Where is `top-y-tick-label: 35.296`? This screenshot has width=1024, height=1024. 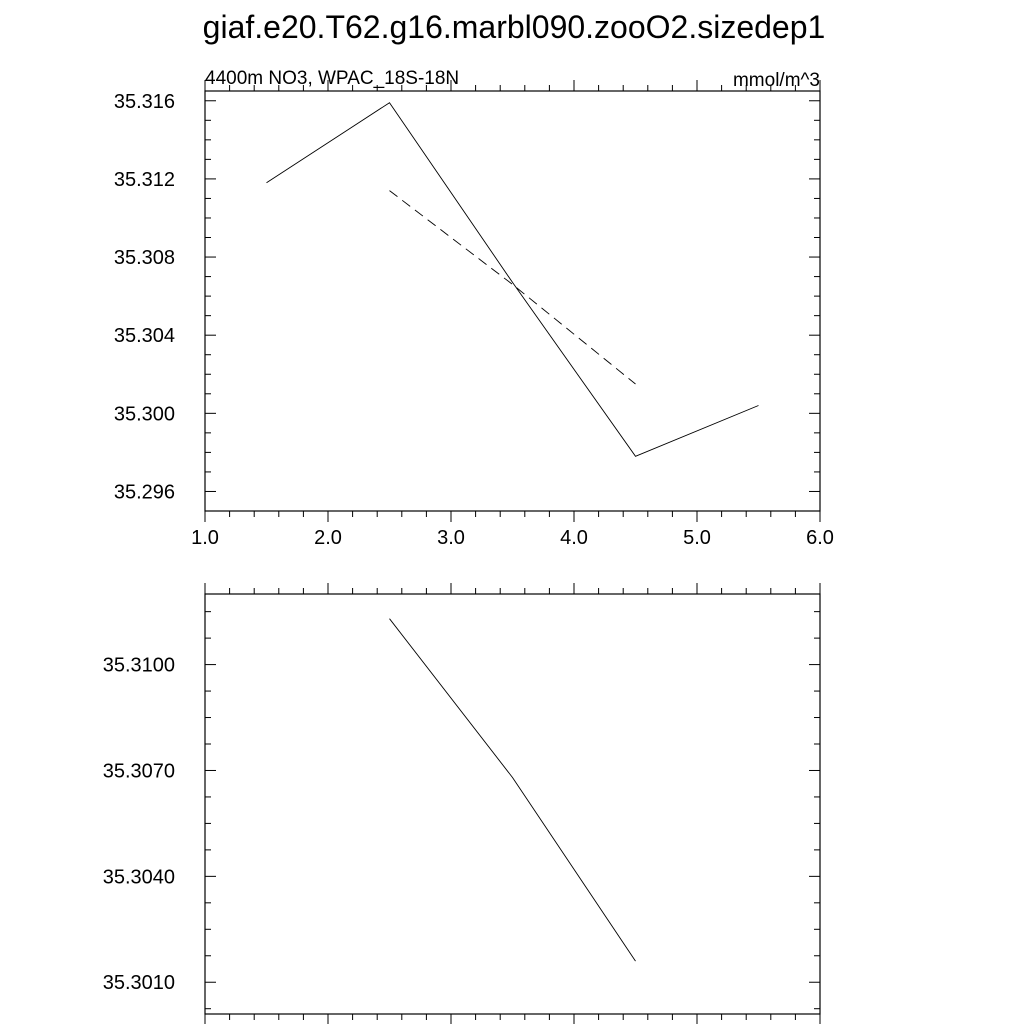
top-y-tick-label: 35.296 is located at coordinates (144, 492).